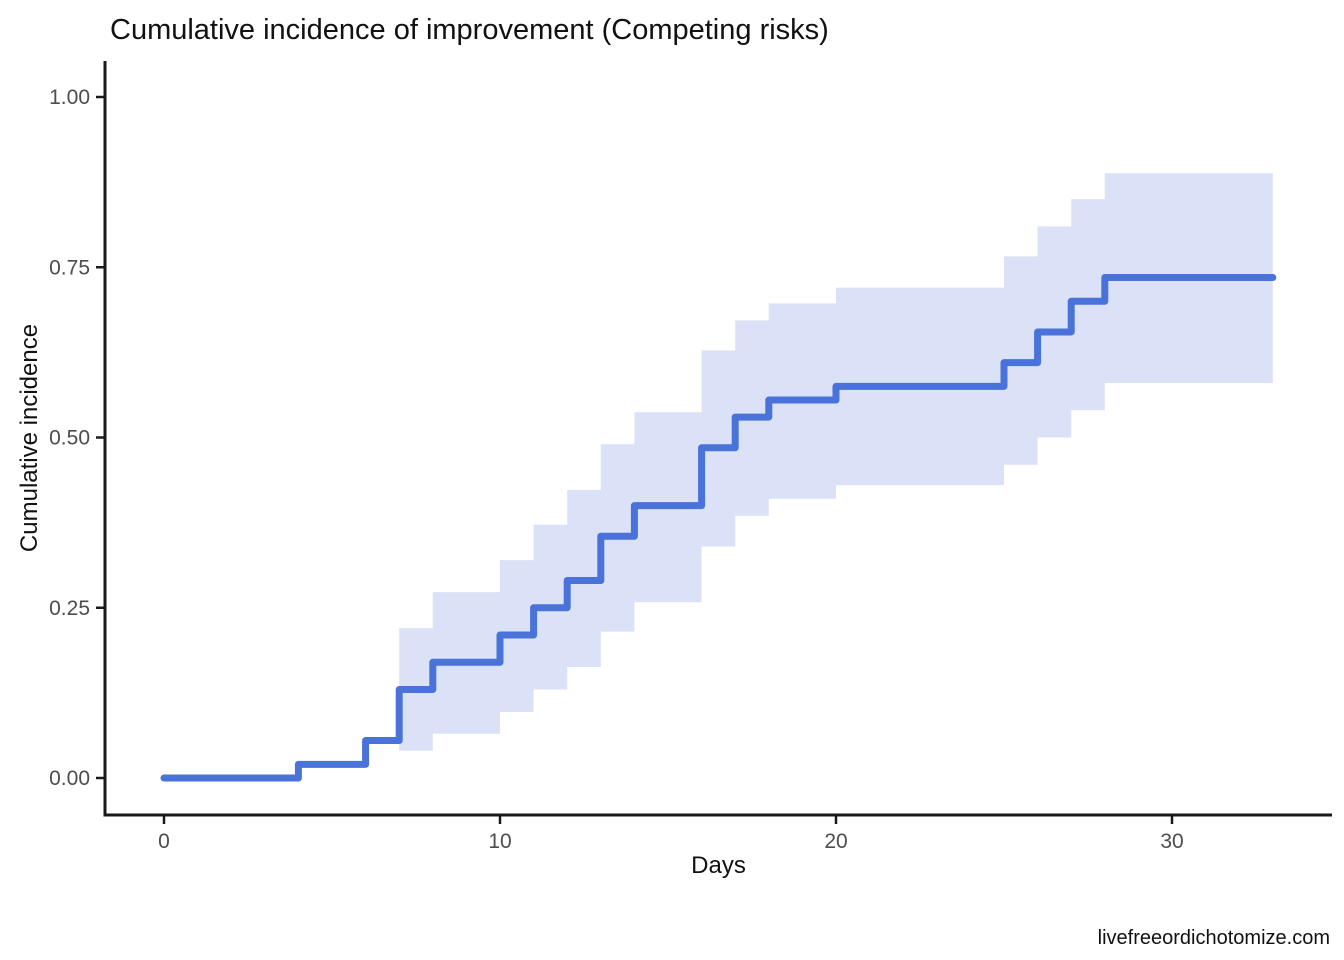 This screenshot has width=1344, height=960. What do you see at coordinates (69, 608) in the screenshot?
I see `y-tick-label: 0.25` at bounding box center [69, 608].